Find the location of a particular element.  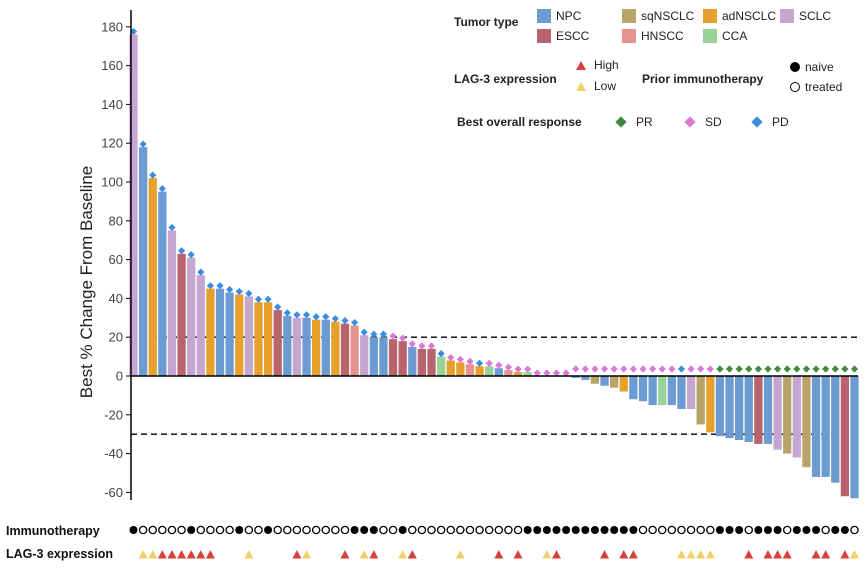

legend-label: sqNSCLC is located at coordinates (668, 16).